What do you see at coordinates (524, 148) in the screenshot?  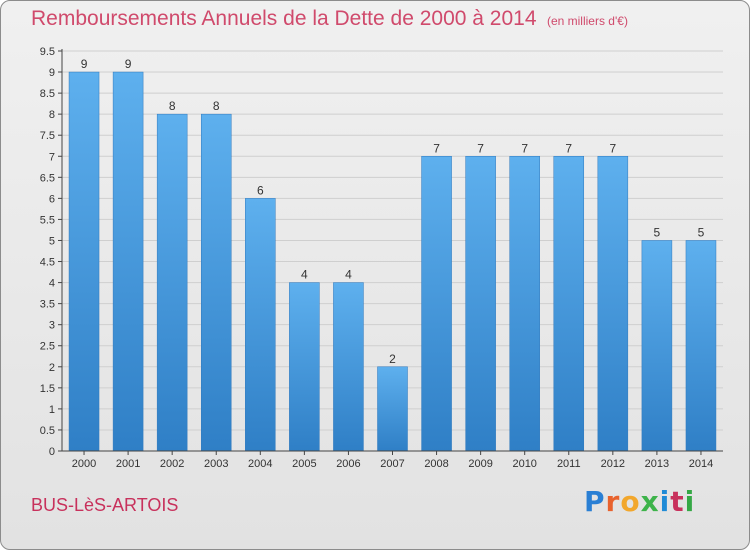 I see `data-label-2010: 7` at bounding box center [524, 148].